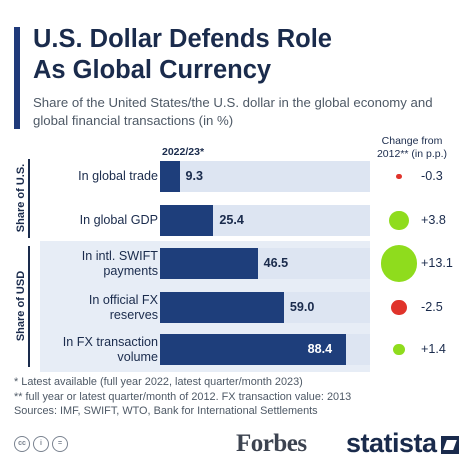 This screenshot has width=474, height=474. Describe the element at coordinates (99, 264) in the screenshot. I see `category-label: In intl. SWIFT payments` at that location.